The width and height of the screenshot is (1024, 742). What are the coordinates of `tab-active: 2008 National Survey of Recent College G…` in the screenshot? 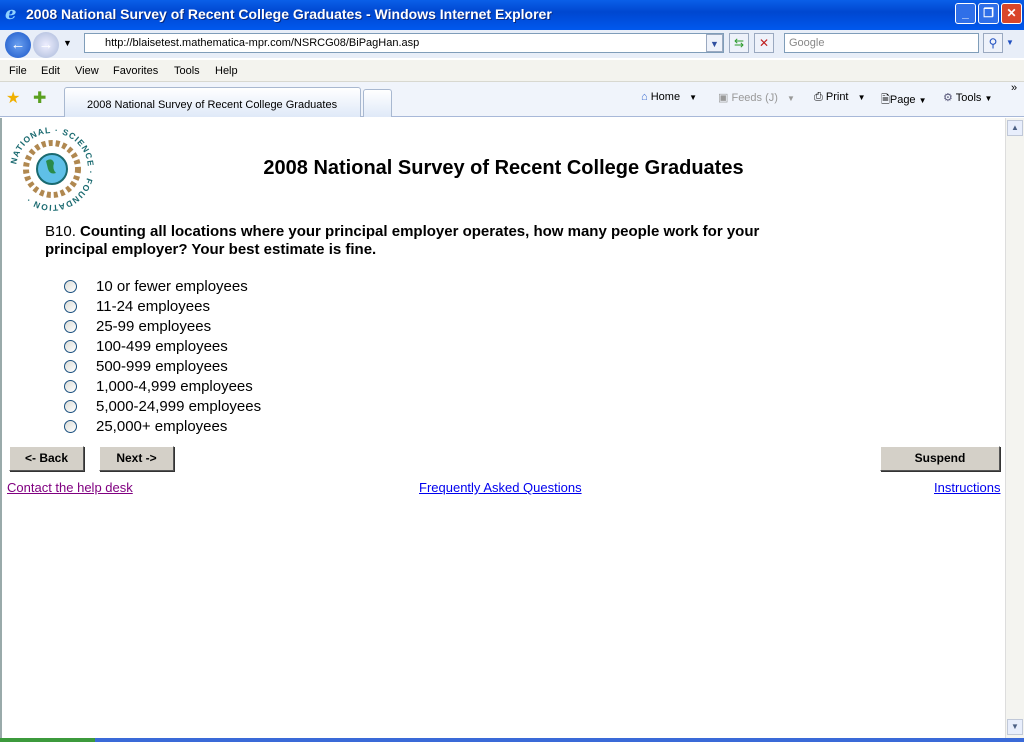 It's located at (212, 102).